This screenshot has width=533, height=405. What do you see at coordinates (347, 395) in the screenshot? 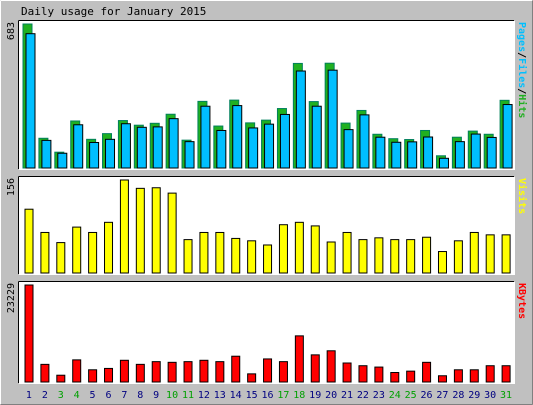
I see `day-label-21: 21` at bounding box center [347, 395].